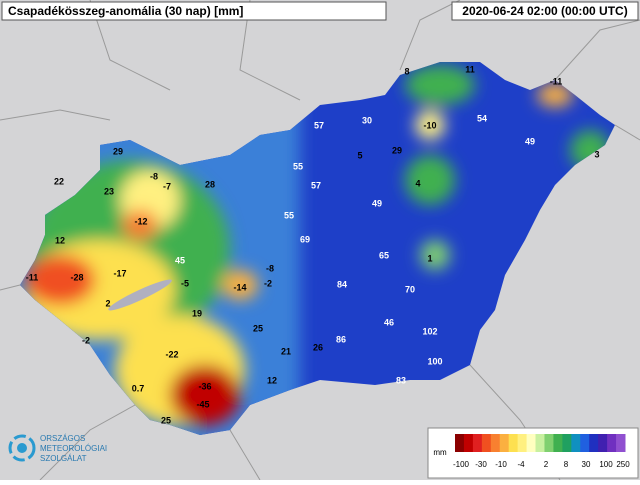 The image size is (640, 485). What do you see at coordinates (76, 277) in the screenshot?
I see `station-value: -28` at bounding box center [76, 277].